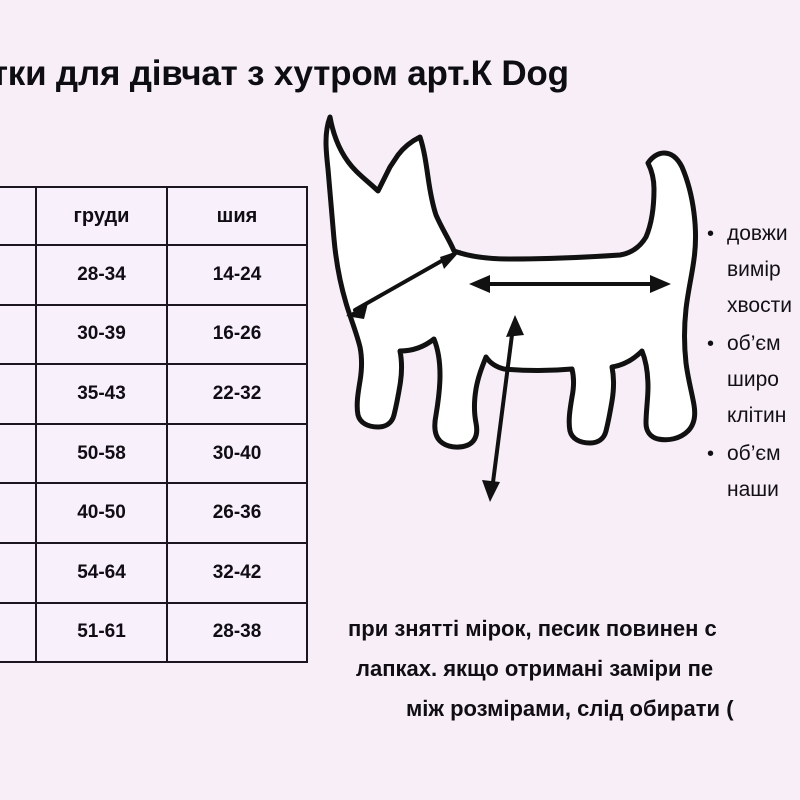 The width and height of the screenshot is (800, 800). I want to click on table-header-row: а груди шия, so click(154, 216).